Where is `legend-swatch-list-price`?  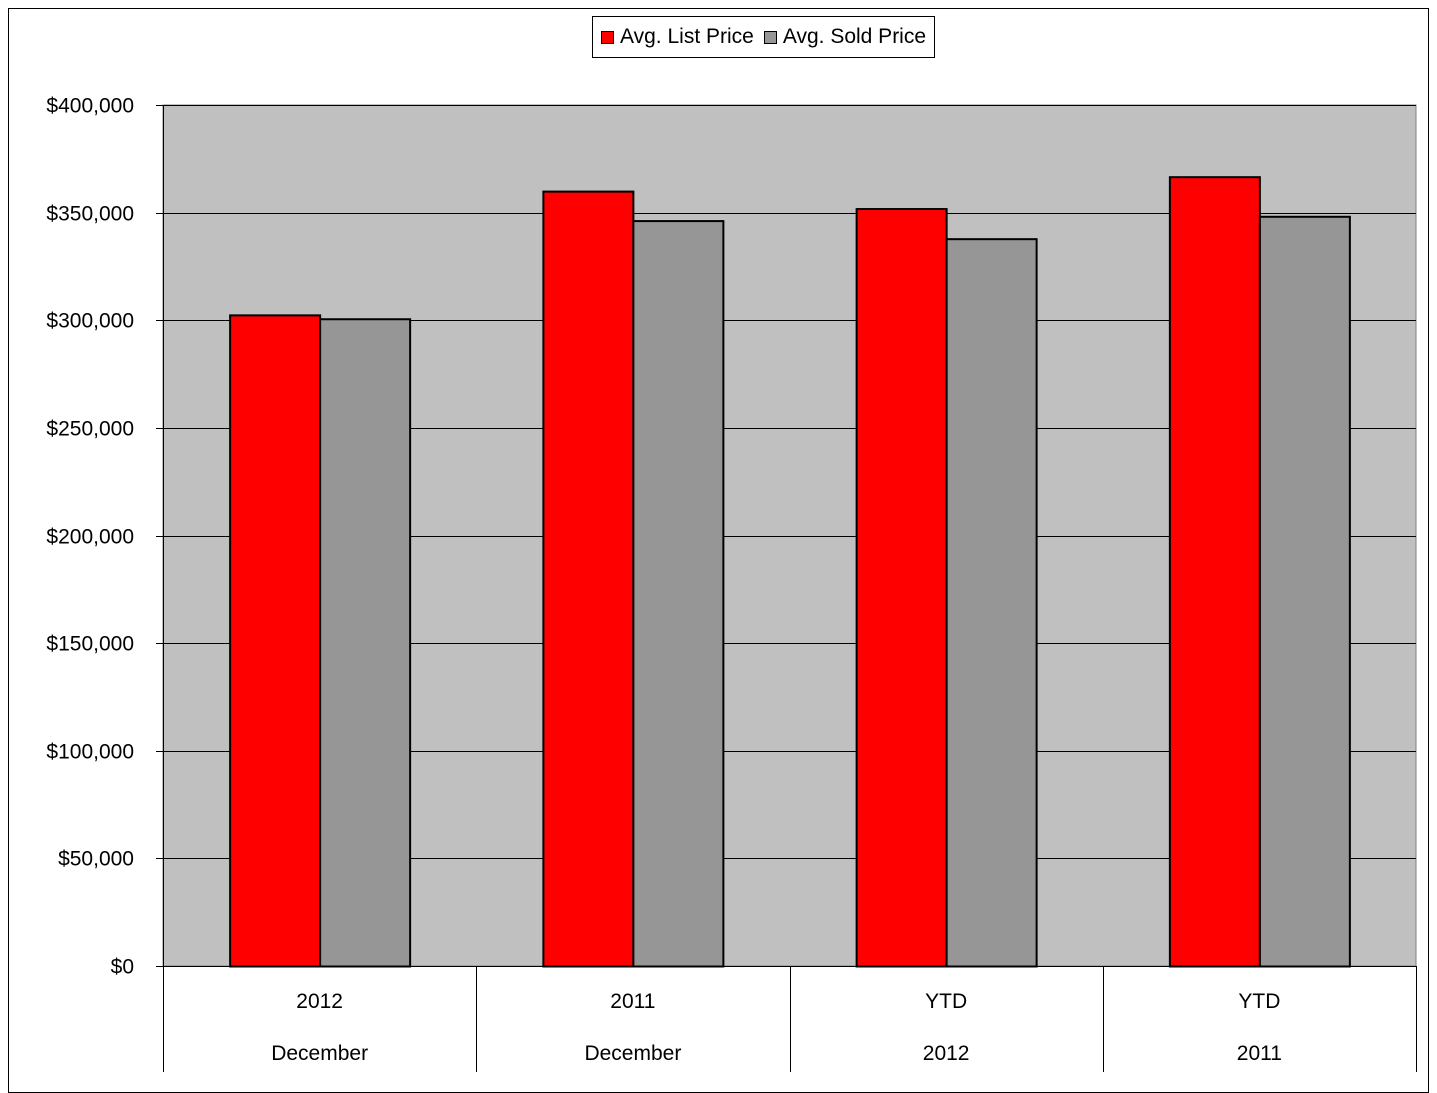
legend-swatch-list-price is located at coordinates (607, 37).